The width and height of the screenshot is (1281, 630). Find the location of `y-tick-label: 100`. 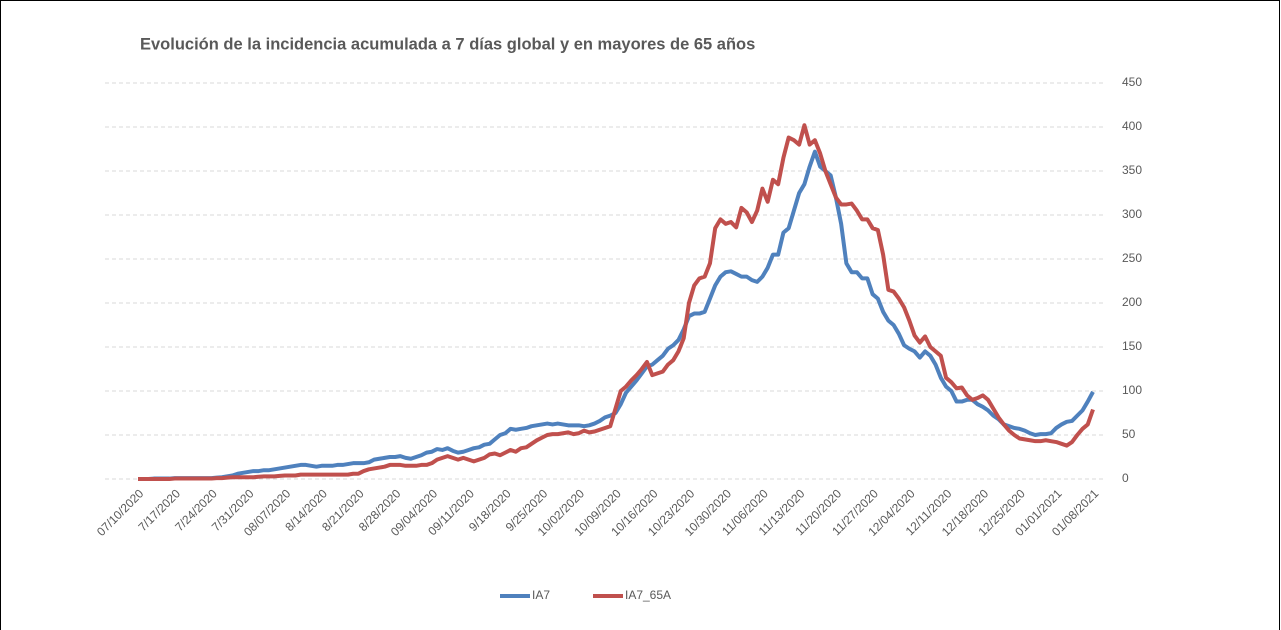

y-tick-label: 100 is located at coordinates (1132, 390).